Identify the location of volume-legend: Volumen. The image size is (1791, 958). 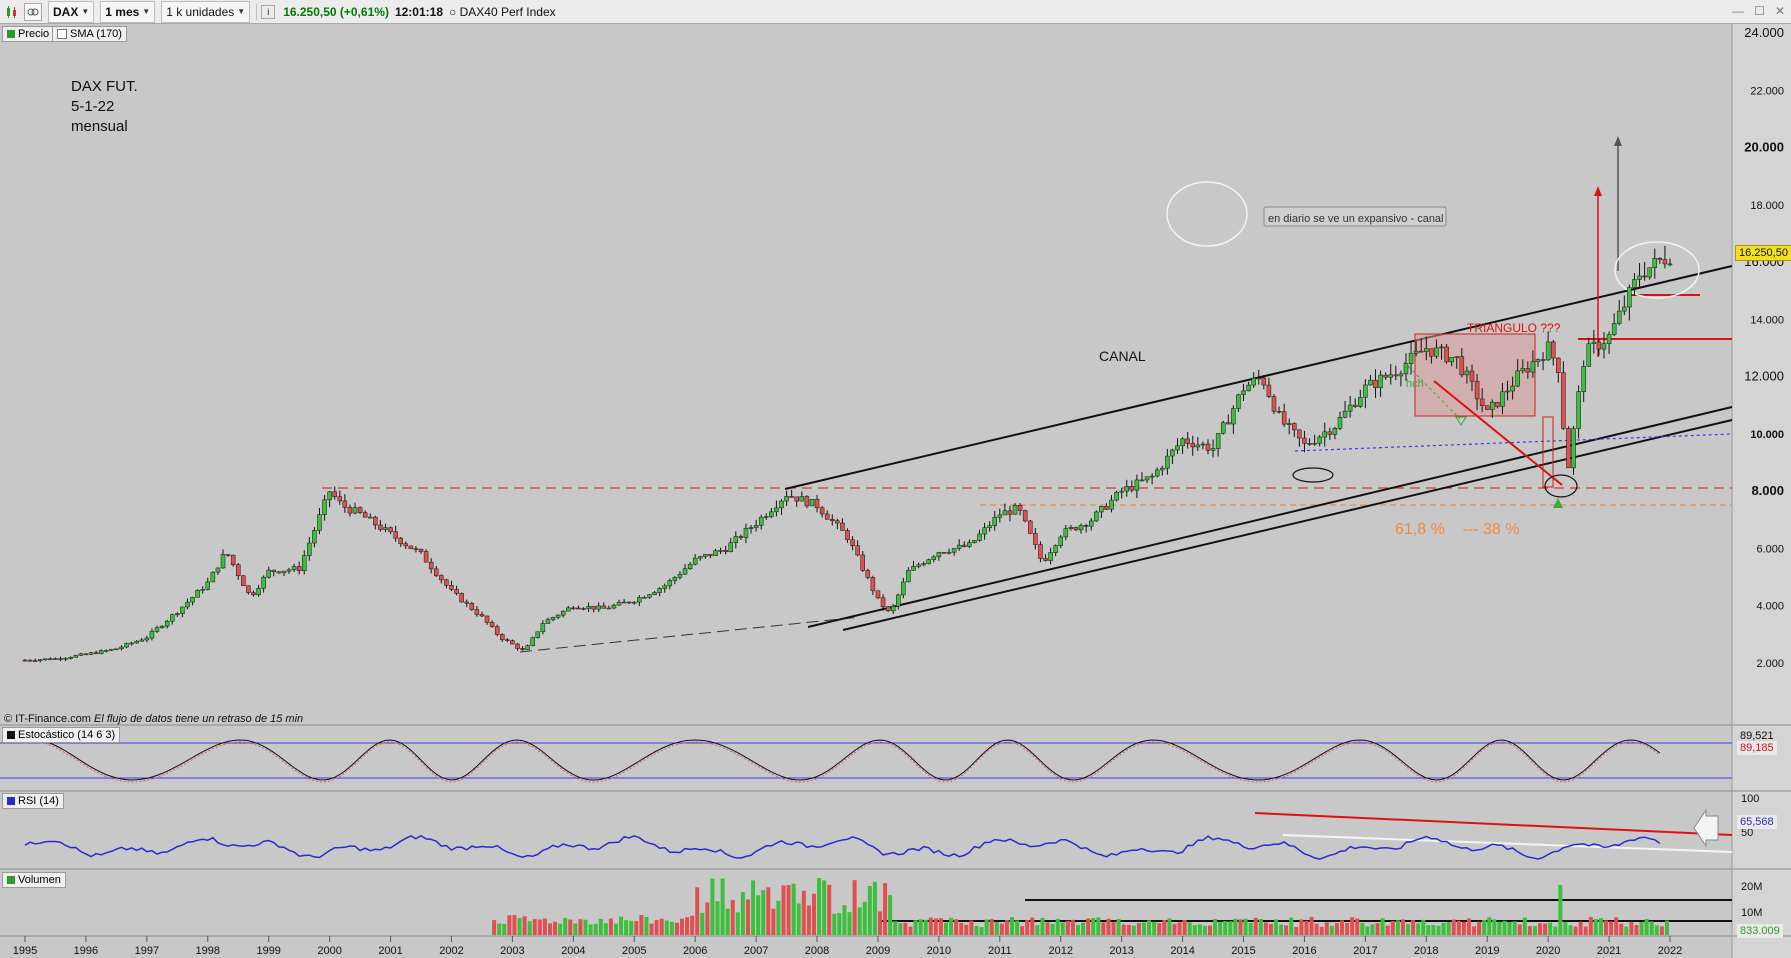
(34, 880).